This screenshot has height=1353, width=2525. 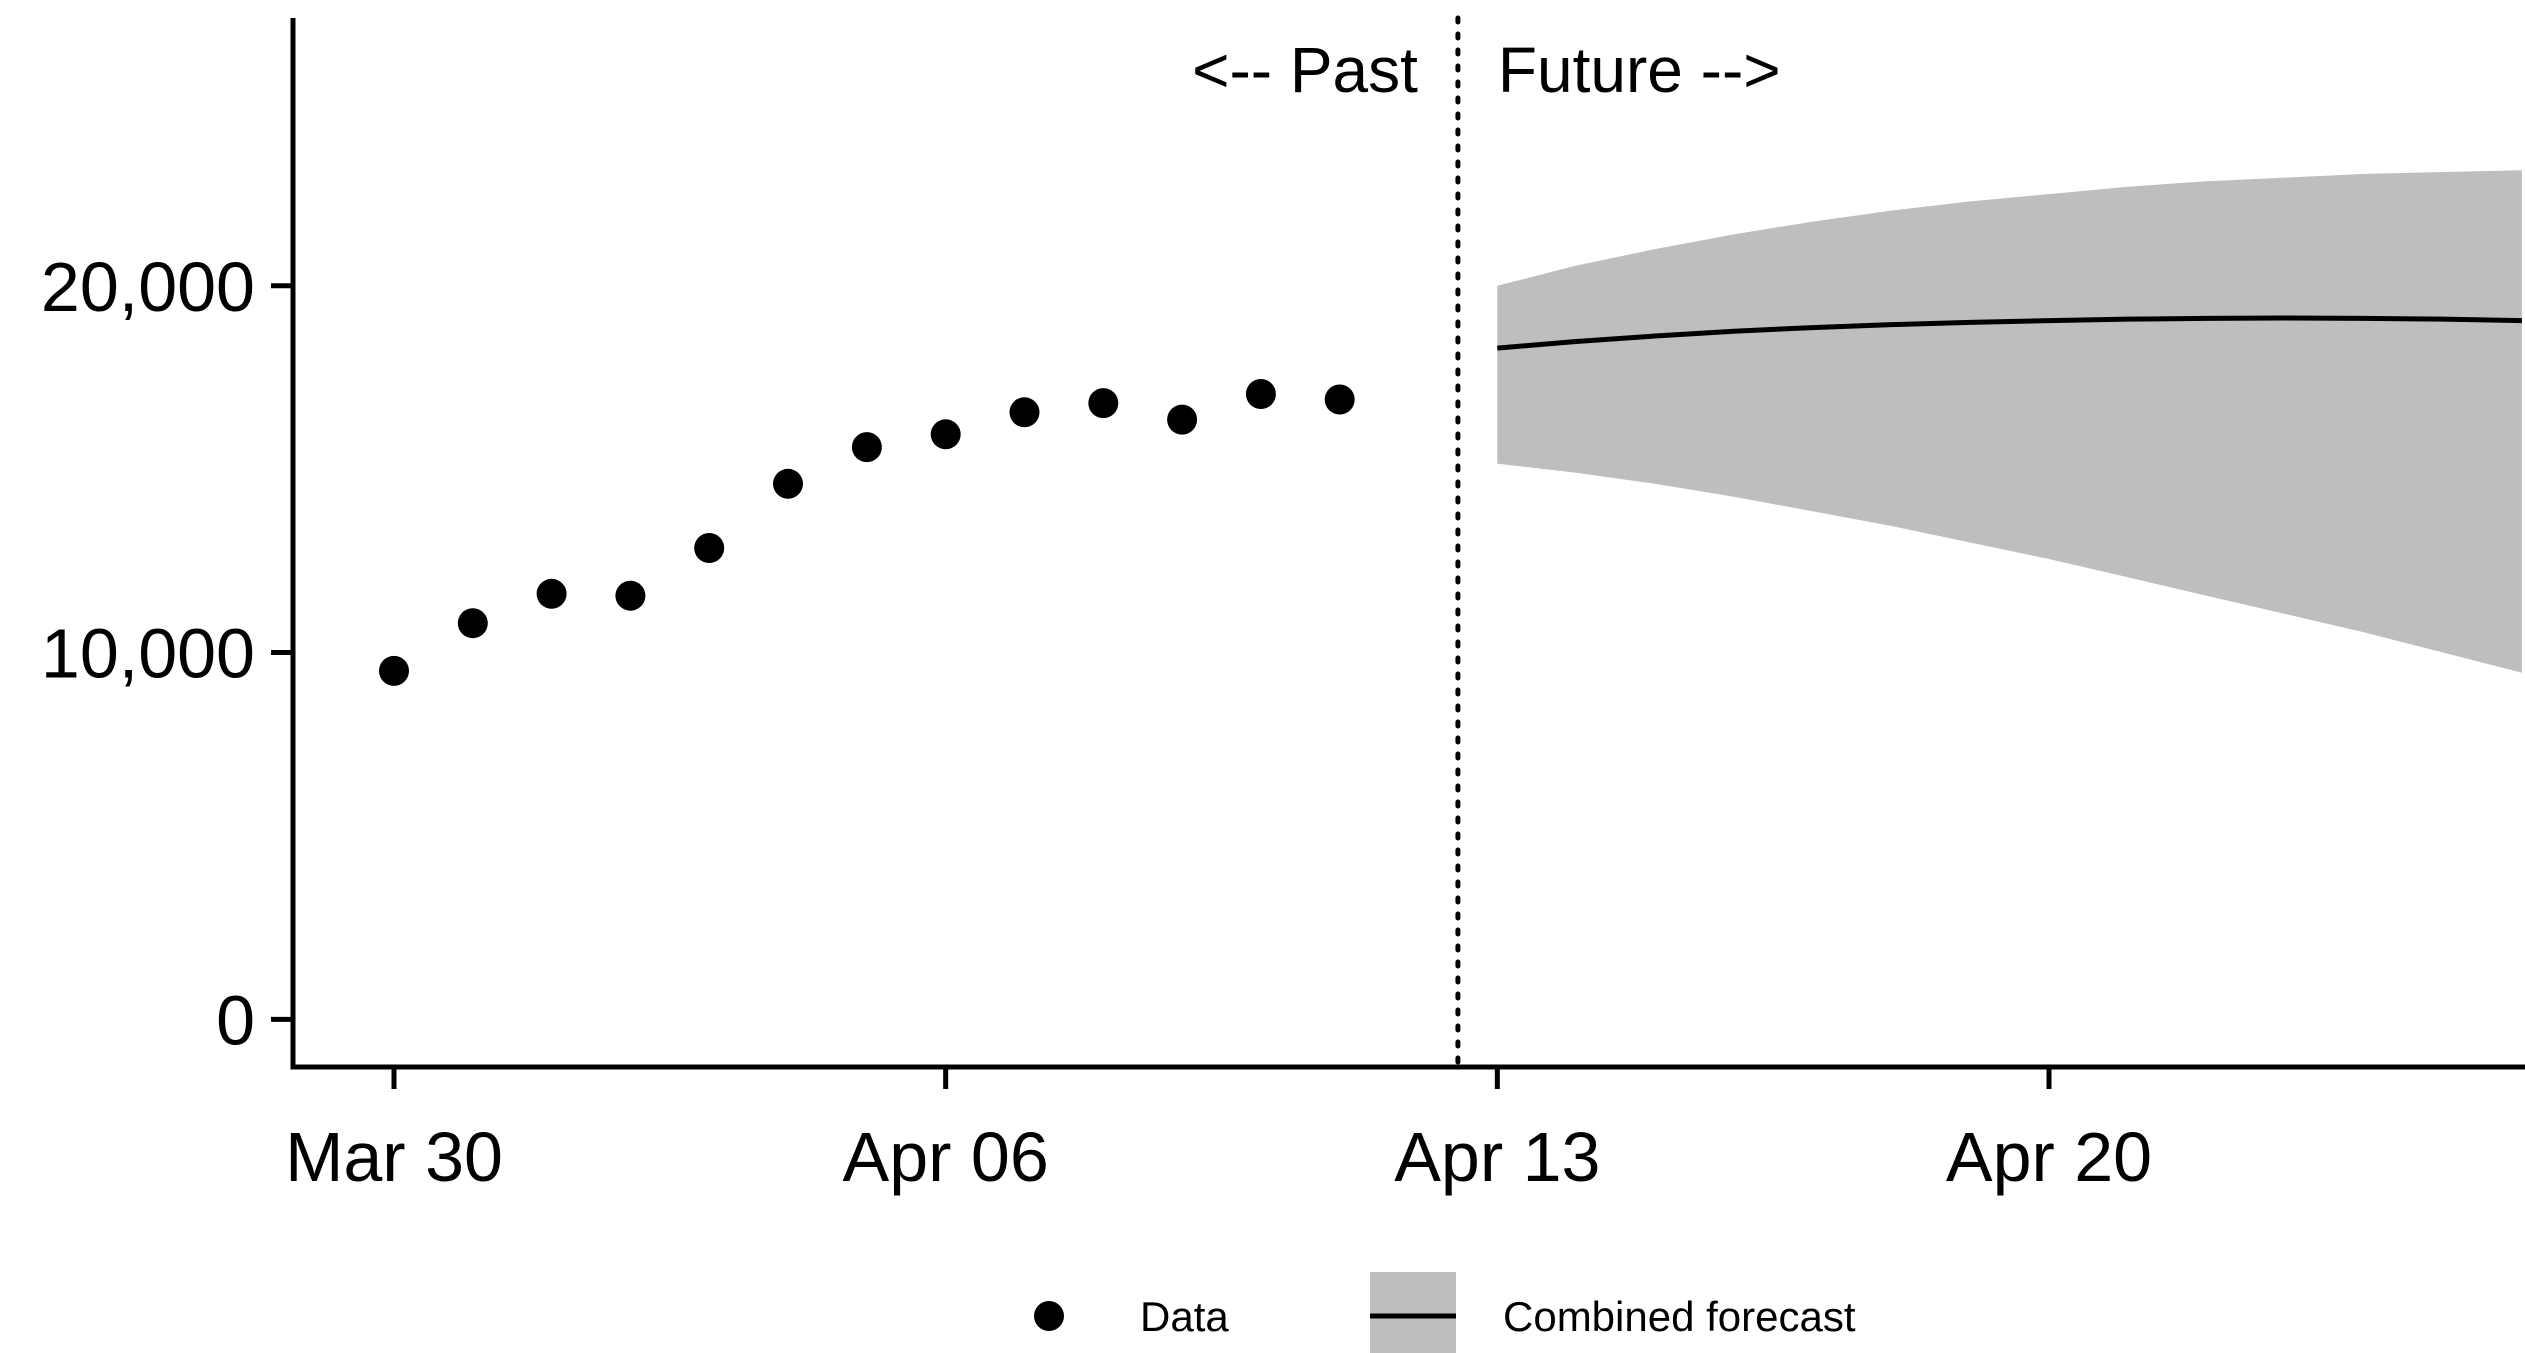 I want to click on y-tick-label: 0, so click(x=235, y=1020).